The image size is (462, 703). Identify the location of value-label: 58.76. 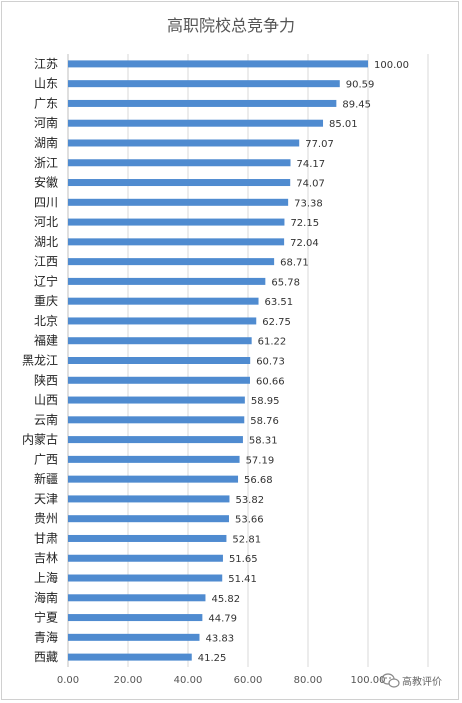
(264, 421).